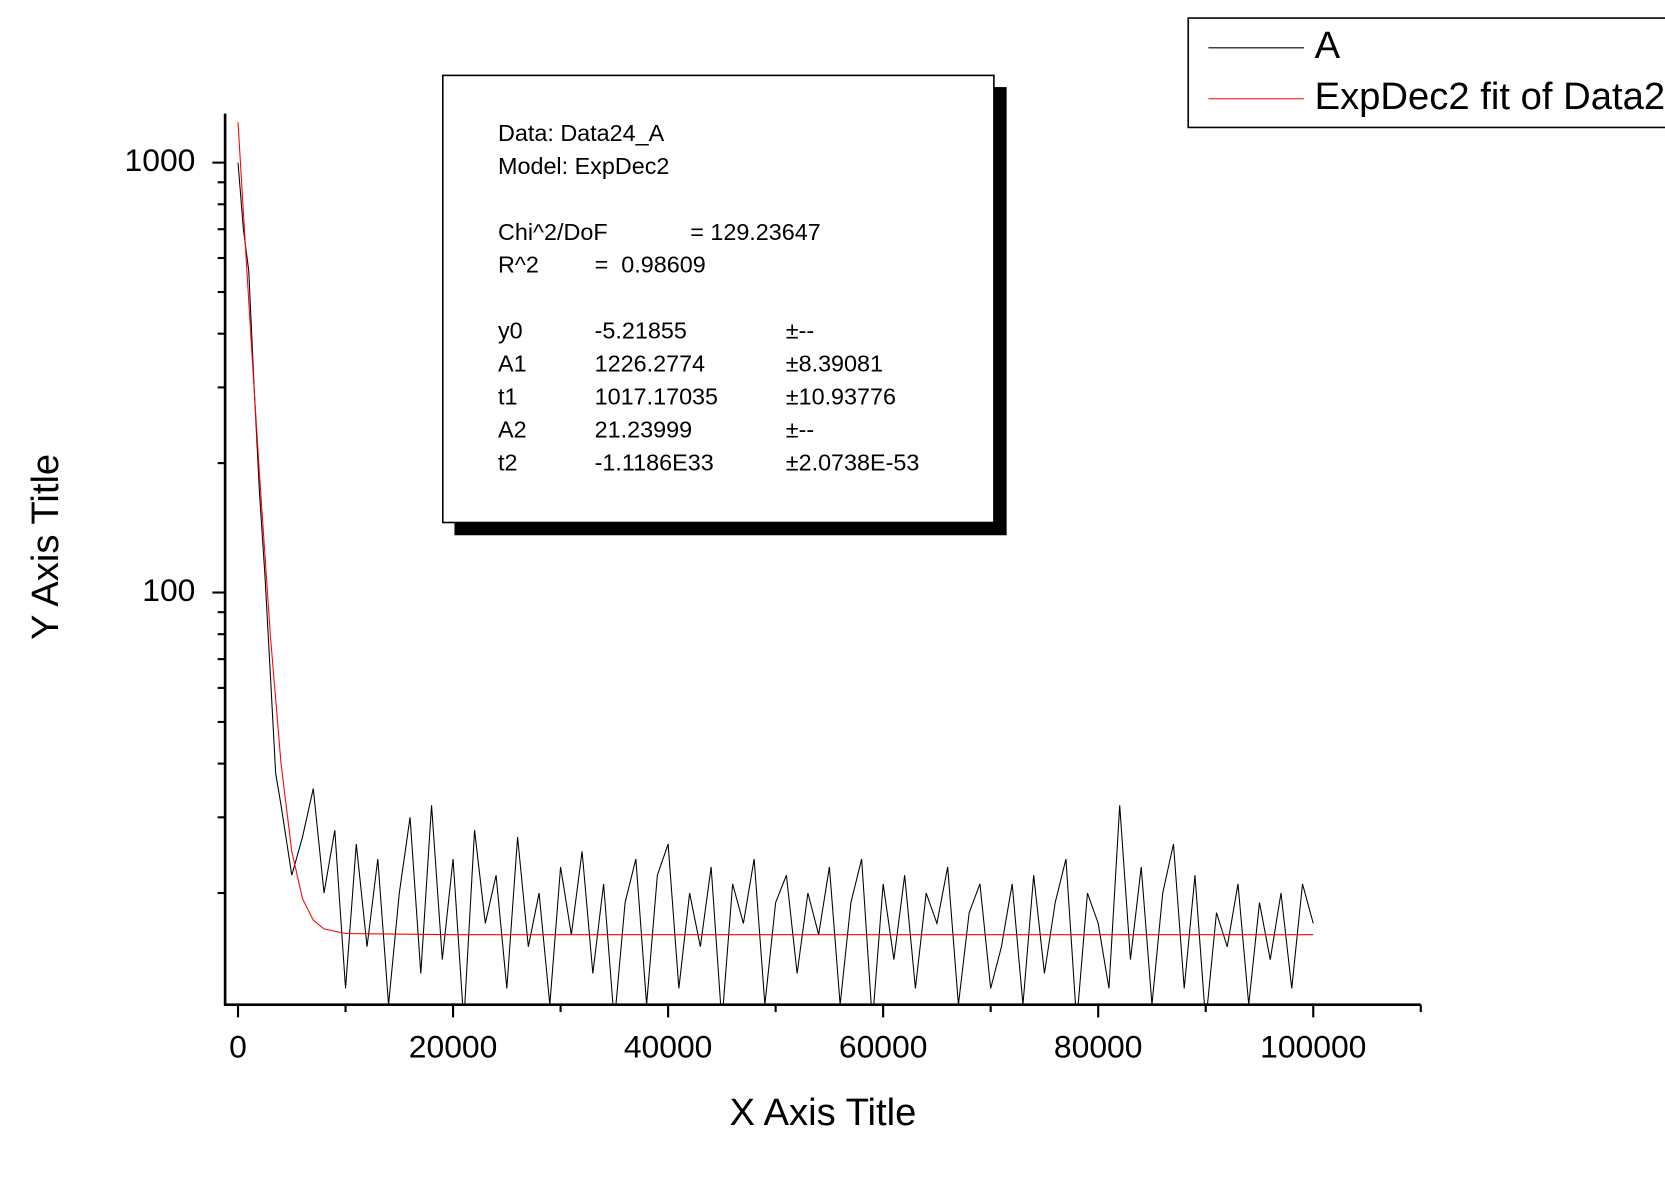 The width and height of the screenshot is (1665, 1182). I want to click on stats-text: = 0.98609, so click(650, 265).